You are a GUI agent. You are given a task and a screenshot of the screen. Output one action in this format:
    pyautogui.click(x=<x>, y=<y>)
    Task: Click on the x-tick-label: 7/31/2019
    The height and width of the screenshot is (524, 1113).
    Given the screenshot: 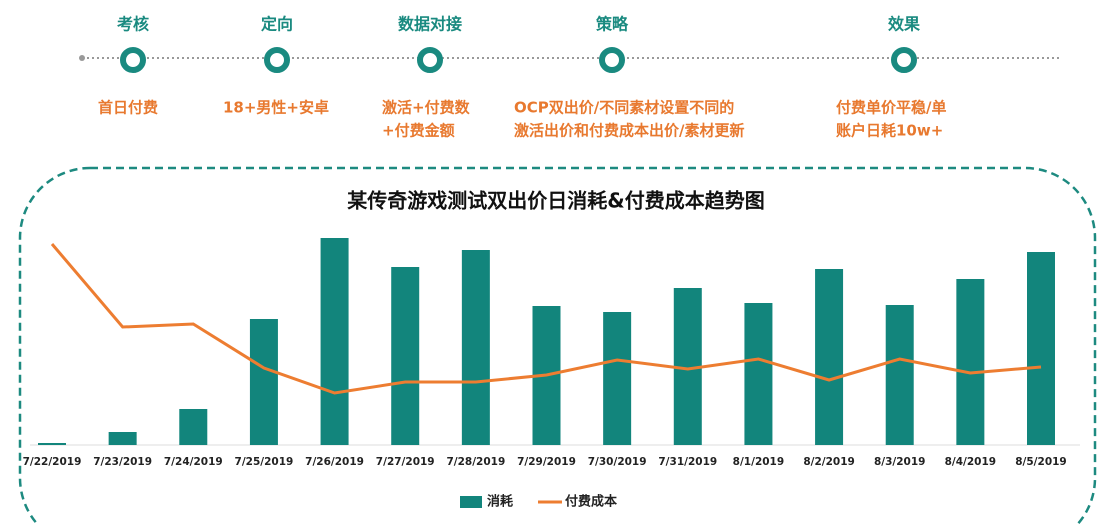 What is the action you would take?
    pyautogui.click(x=687, y=462)
    